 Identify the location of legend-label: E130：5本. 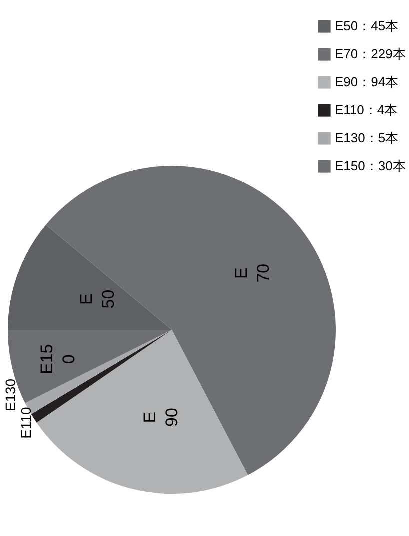
(367, 138).